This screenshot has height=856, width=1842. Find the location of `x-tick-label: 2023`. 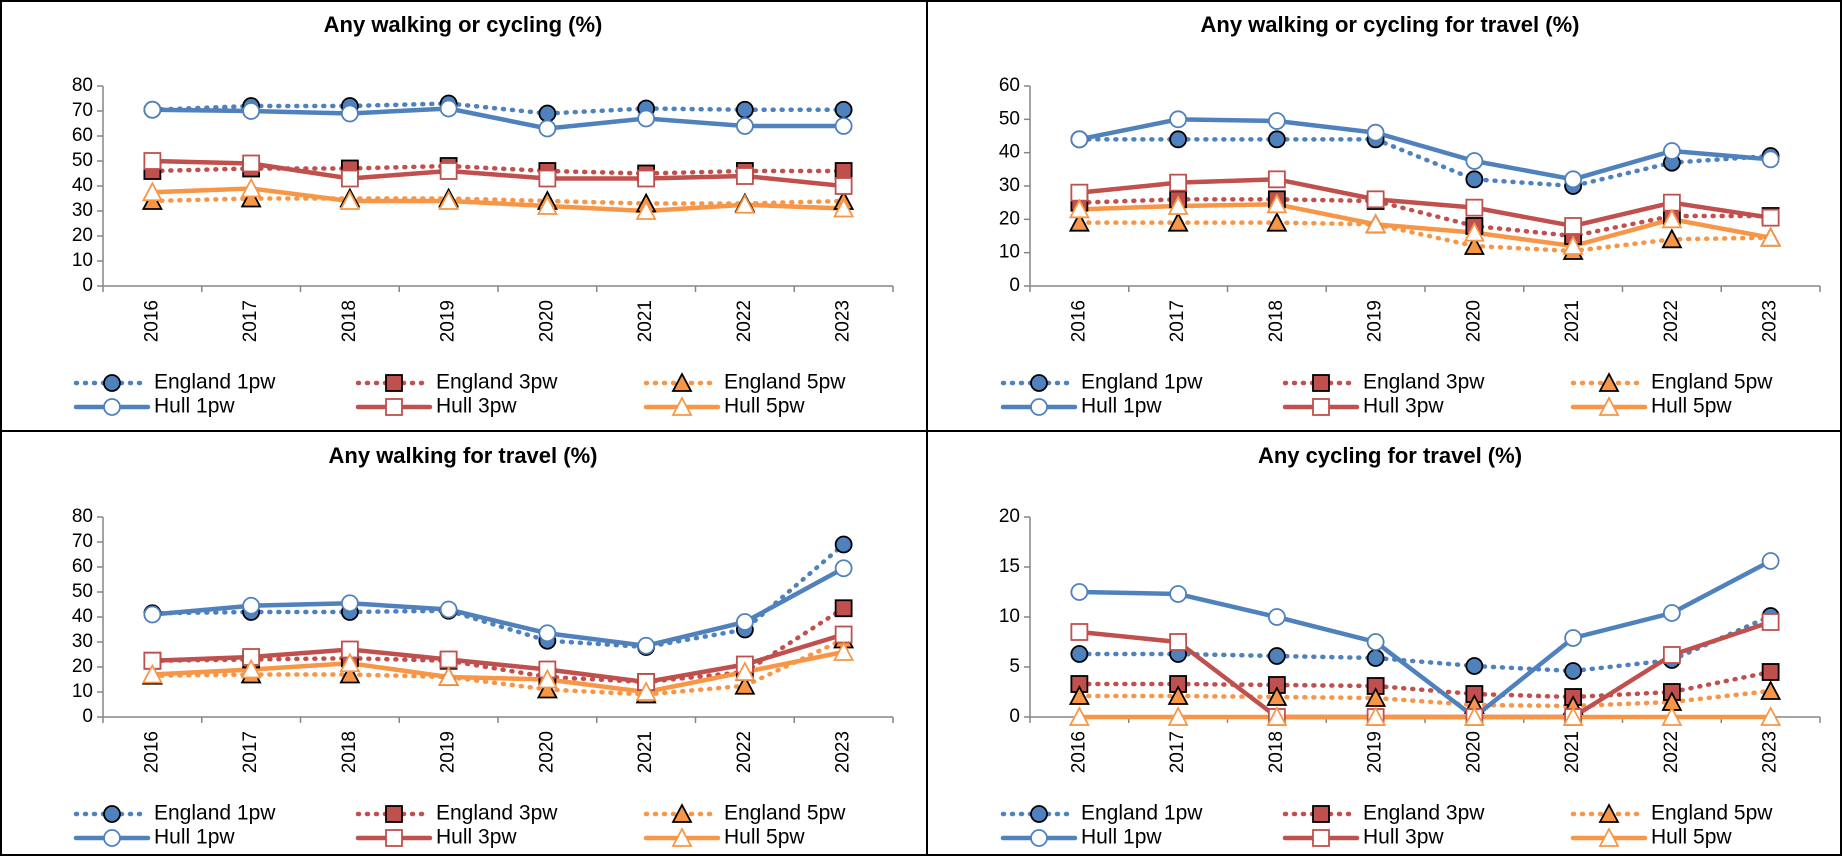

x-tick-label: 2023 is located at coordinates (1770, 321).